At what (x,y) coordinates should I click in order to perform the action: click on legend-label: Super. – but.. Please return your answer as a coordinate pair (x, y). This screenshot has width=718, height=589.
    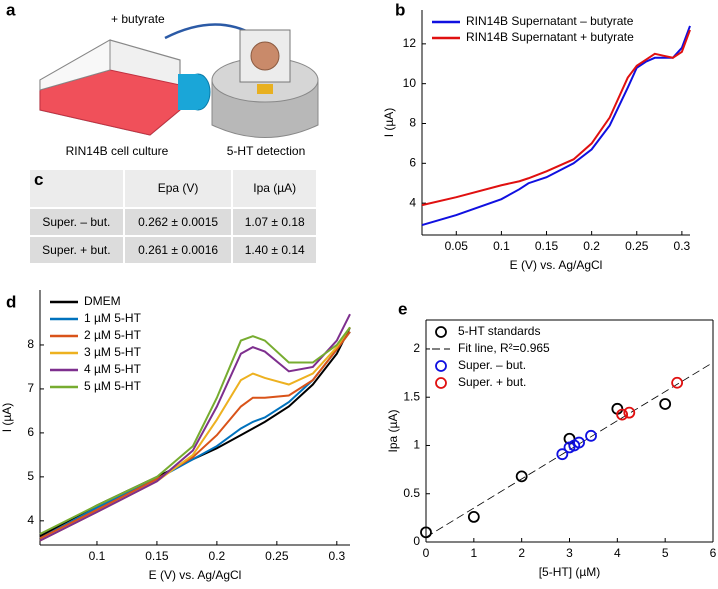
    Looking at the image, I should click on (492, 365).